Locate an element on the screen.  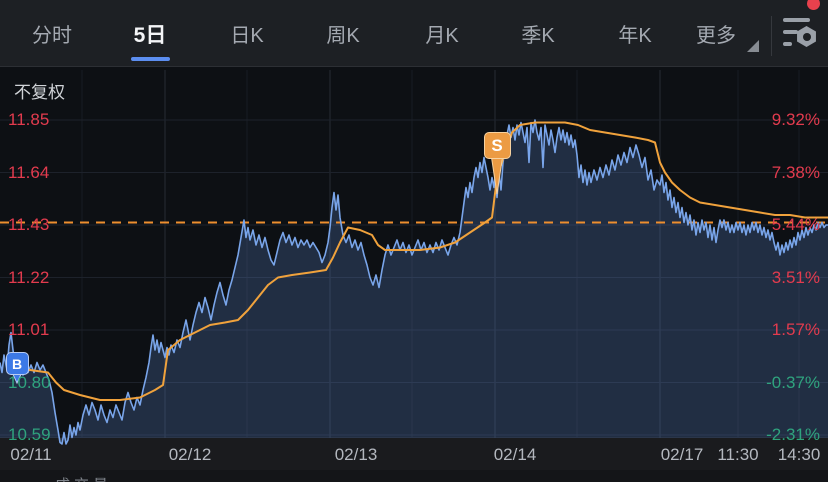
period-tab-bar: 分时 5日 日K 周K 月K 季K 年K 更多 is located at coordinates (414, 33).